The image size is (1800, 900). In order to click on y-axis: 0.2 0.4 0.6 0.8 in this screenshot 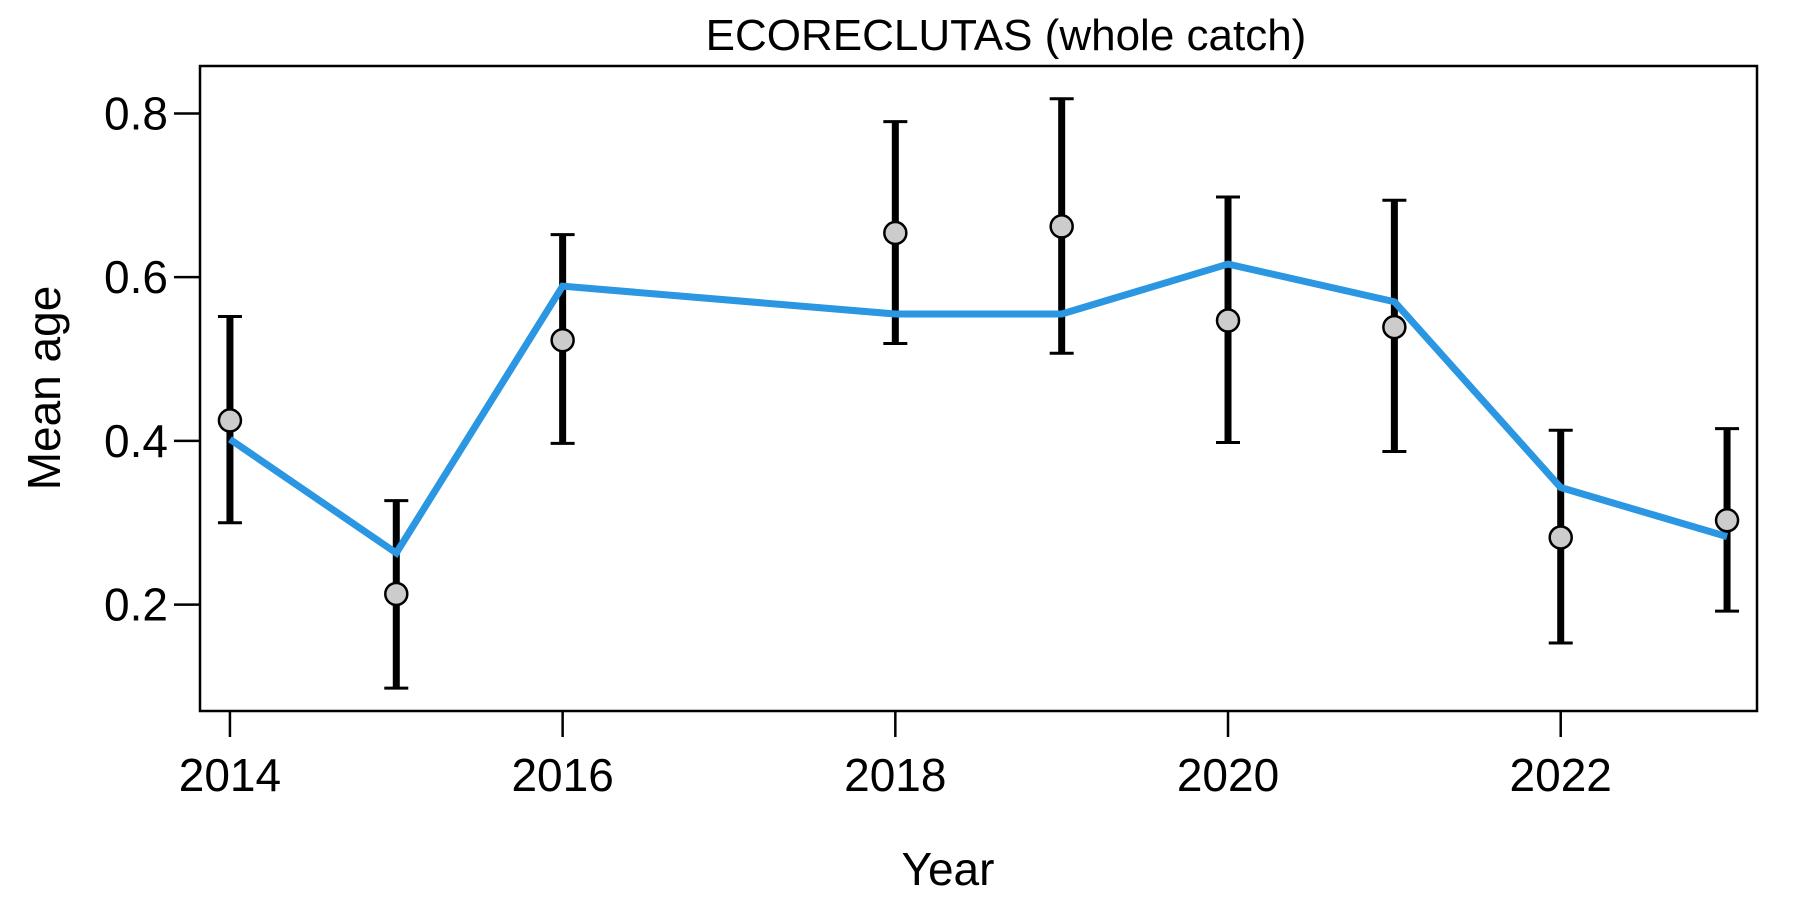, I will do `click(152, 359)`.